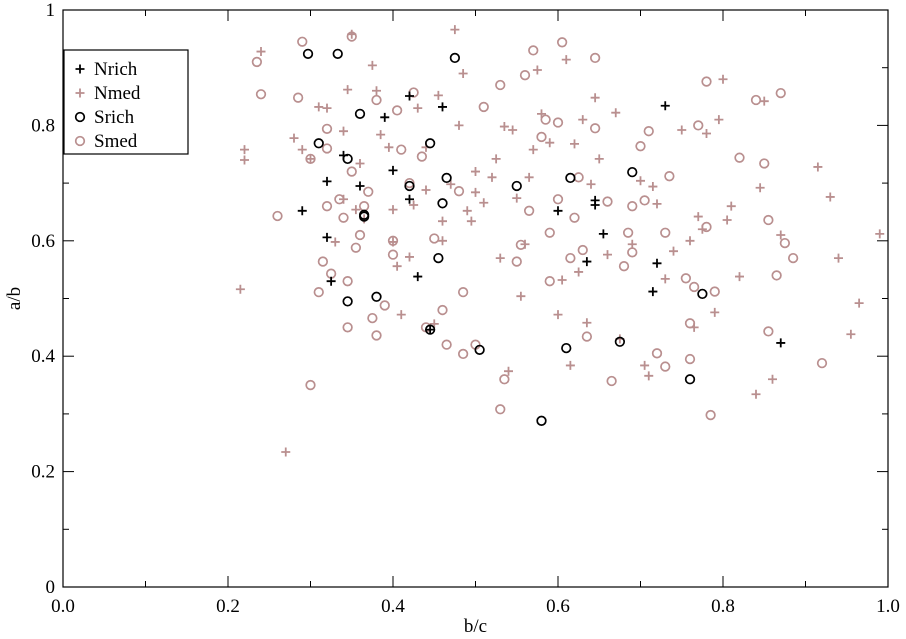 This screenshot has width=906, height=639. What do you see at coordinates (475, 626) in the screenshot?
I see `x-axis-label: b/c` at bounding box center [475, 626].